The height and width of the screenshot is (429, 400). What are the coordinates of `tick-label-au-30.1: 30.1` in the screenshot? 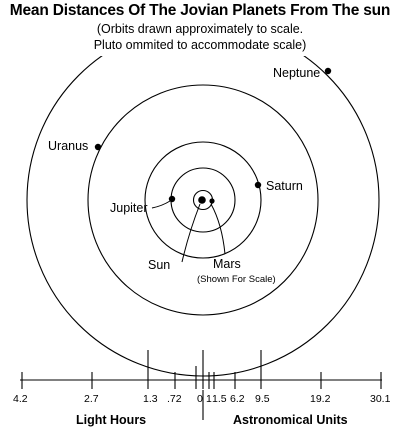 It's located at (380, 399).